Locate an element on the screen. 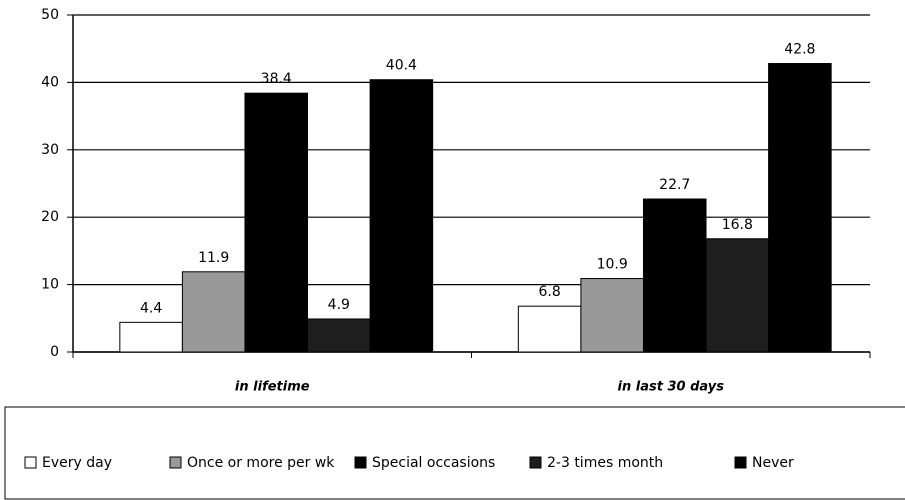 Image resolution: width=905 pixels, height=500 pixels. legend-label: Every day is located at coordinates (77, 463).